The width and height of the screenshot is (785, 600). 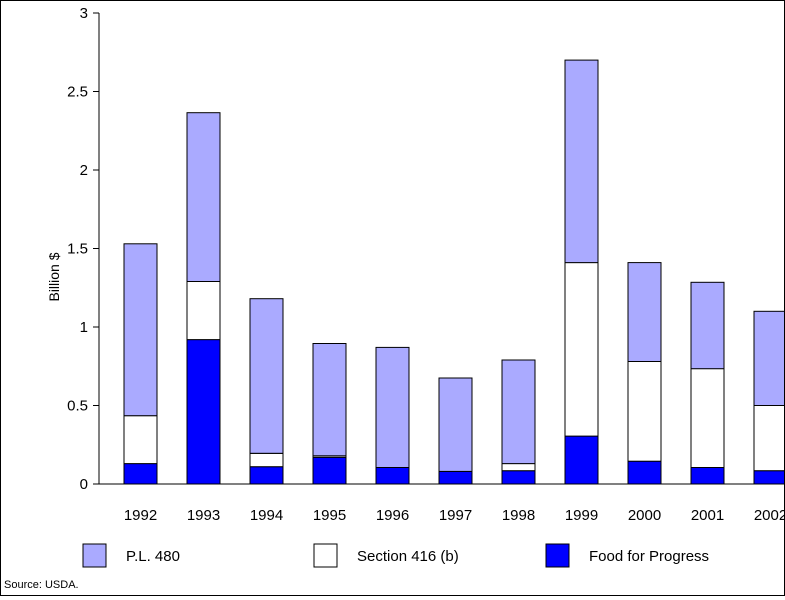 I want to click on bar-1998-food-for-progress, so click(x=518, y=477).